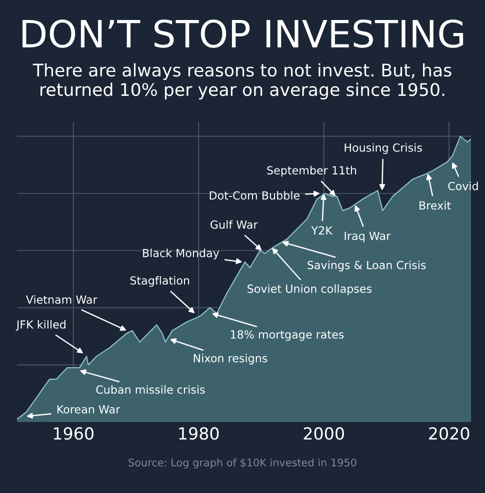  Describe the element at coordinates (287, 335) in the screenshot. I see `annotation: 18% mortgage rates` at that location.